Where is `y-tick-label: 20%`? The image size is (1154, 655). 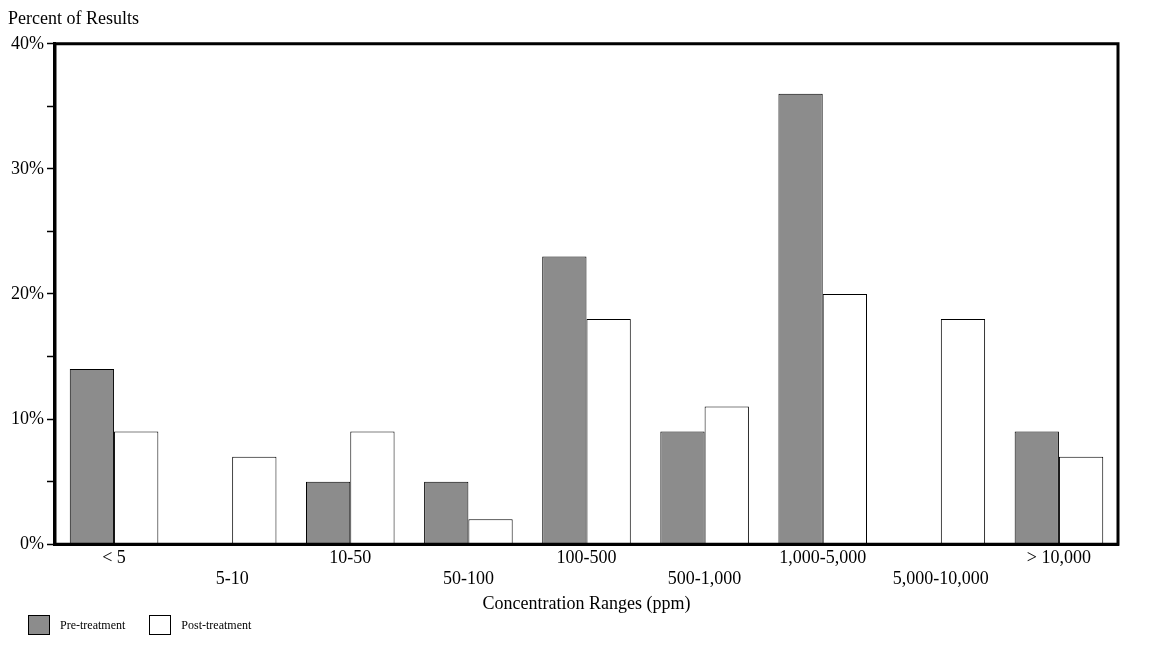
y-tick-label: 20% is located at coordinates (27, 292).